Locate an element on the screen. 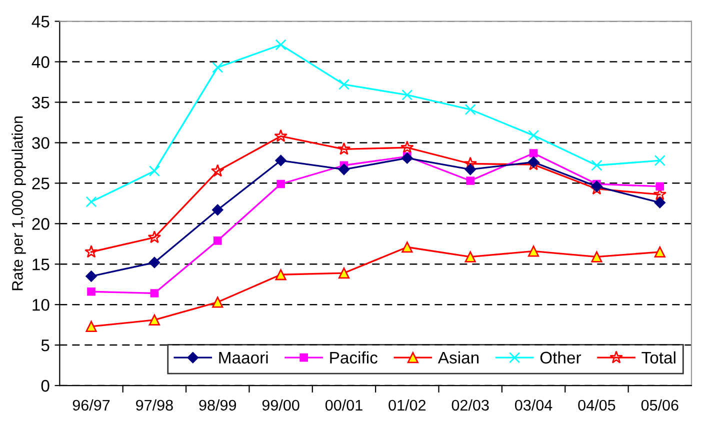 The height and width of the screenshot is (426, 702). y-tick-label: 10 is located at coordinates (41, 304).